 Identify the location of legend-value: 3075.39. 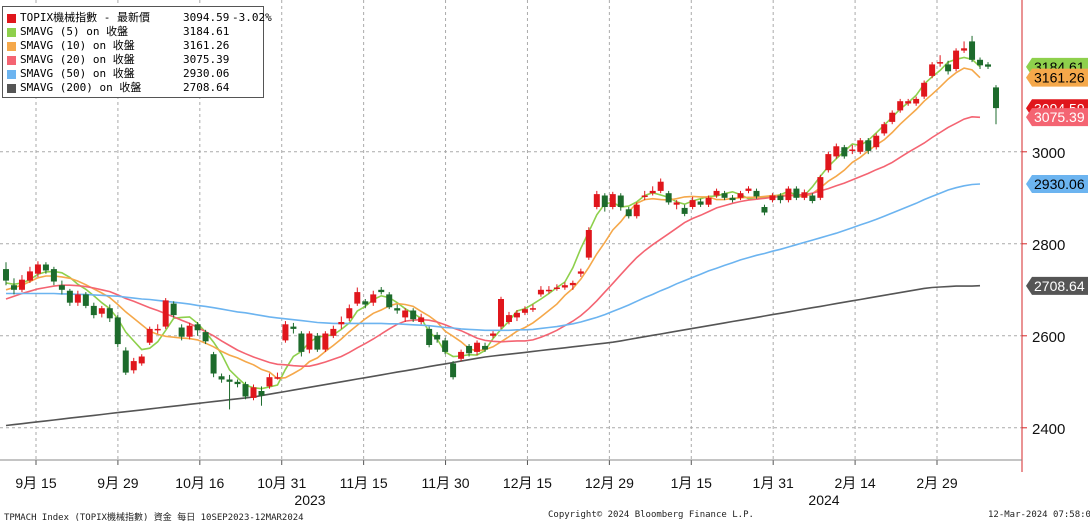
(206, 59).